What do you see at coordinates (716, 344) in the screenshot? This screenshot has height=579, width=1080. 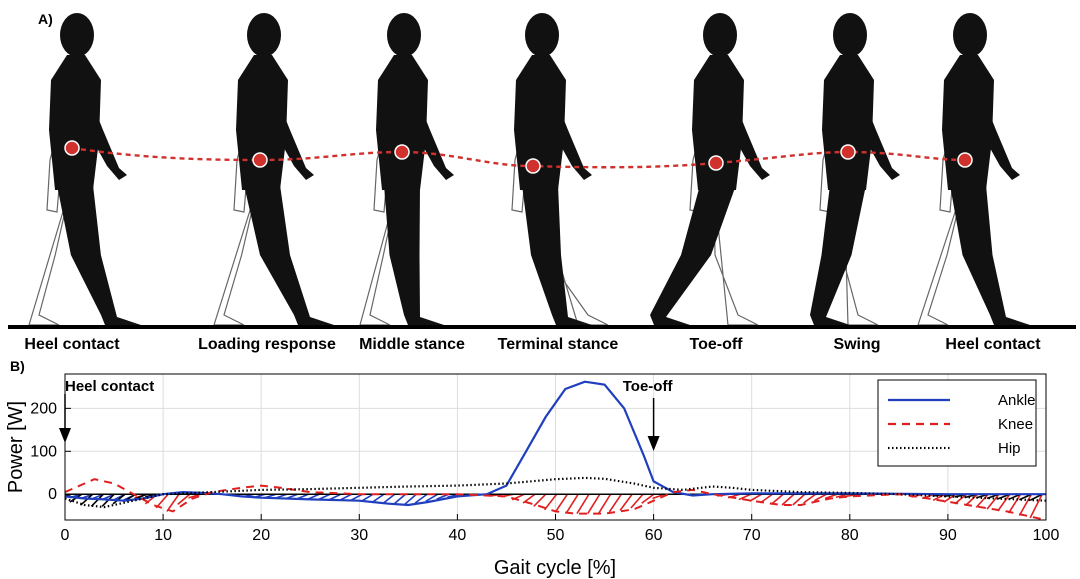 I see `phase-label: Toe-off` at bounding box center [716, 344].